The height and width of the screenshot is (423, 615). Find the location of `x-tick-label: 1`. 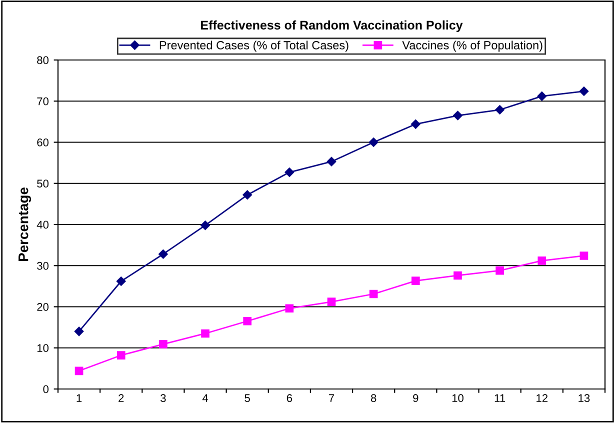

x-tick-label: 1 is located at coordinates (79, 398).